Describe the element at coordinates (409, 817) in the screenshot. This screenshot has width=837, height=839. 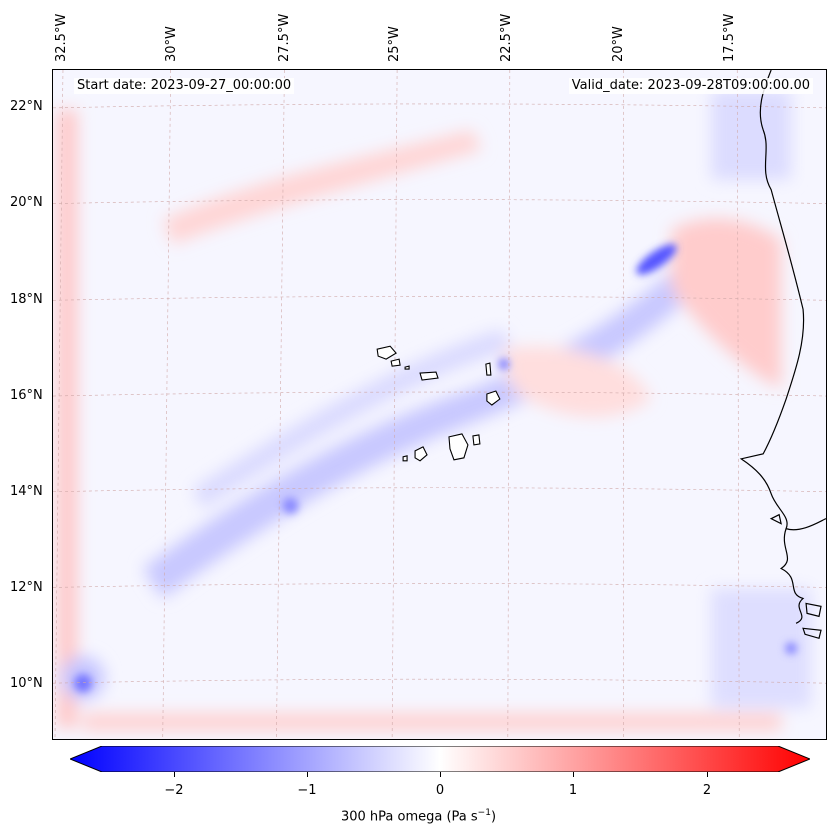
I see `colorbar-label-main: 300 hPa omega (Pa s` at that location.